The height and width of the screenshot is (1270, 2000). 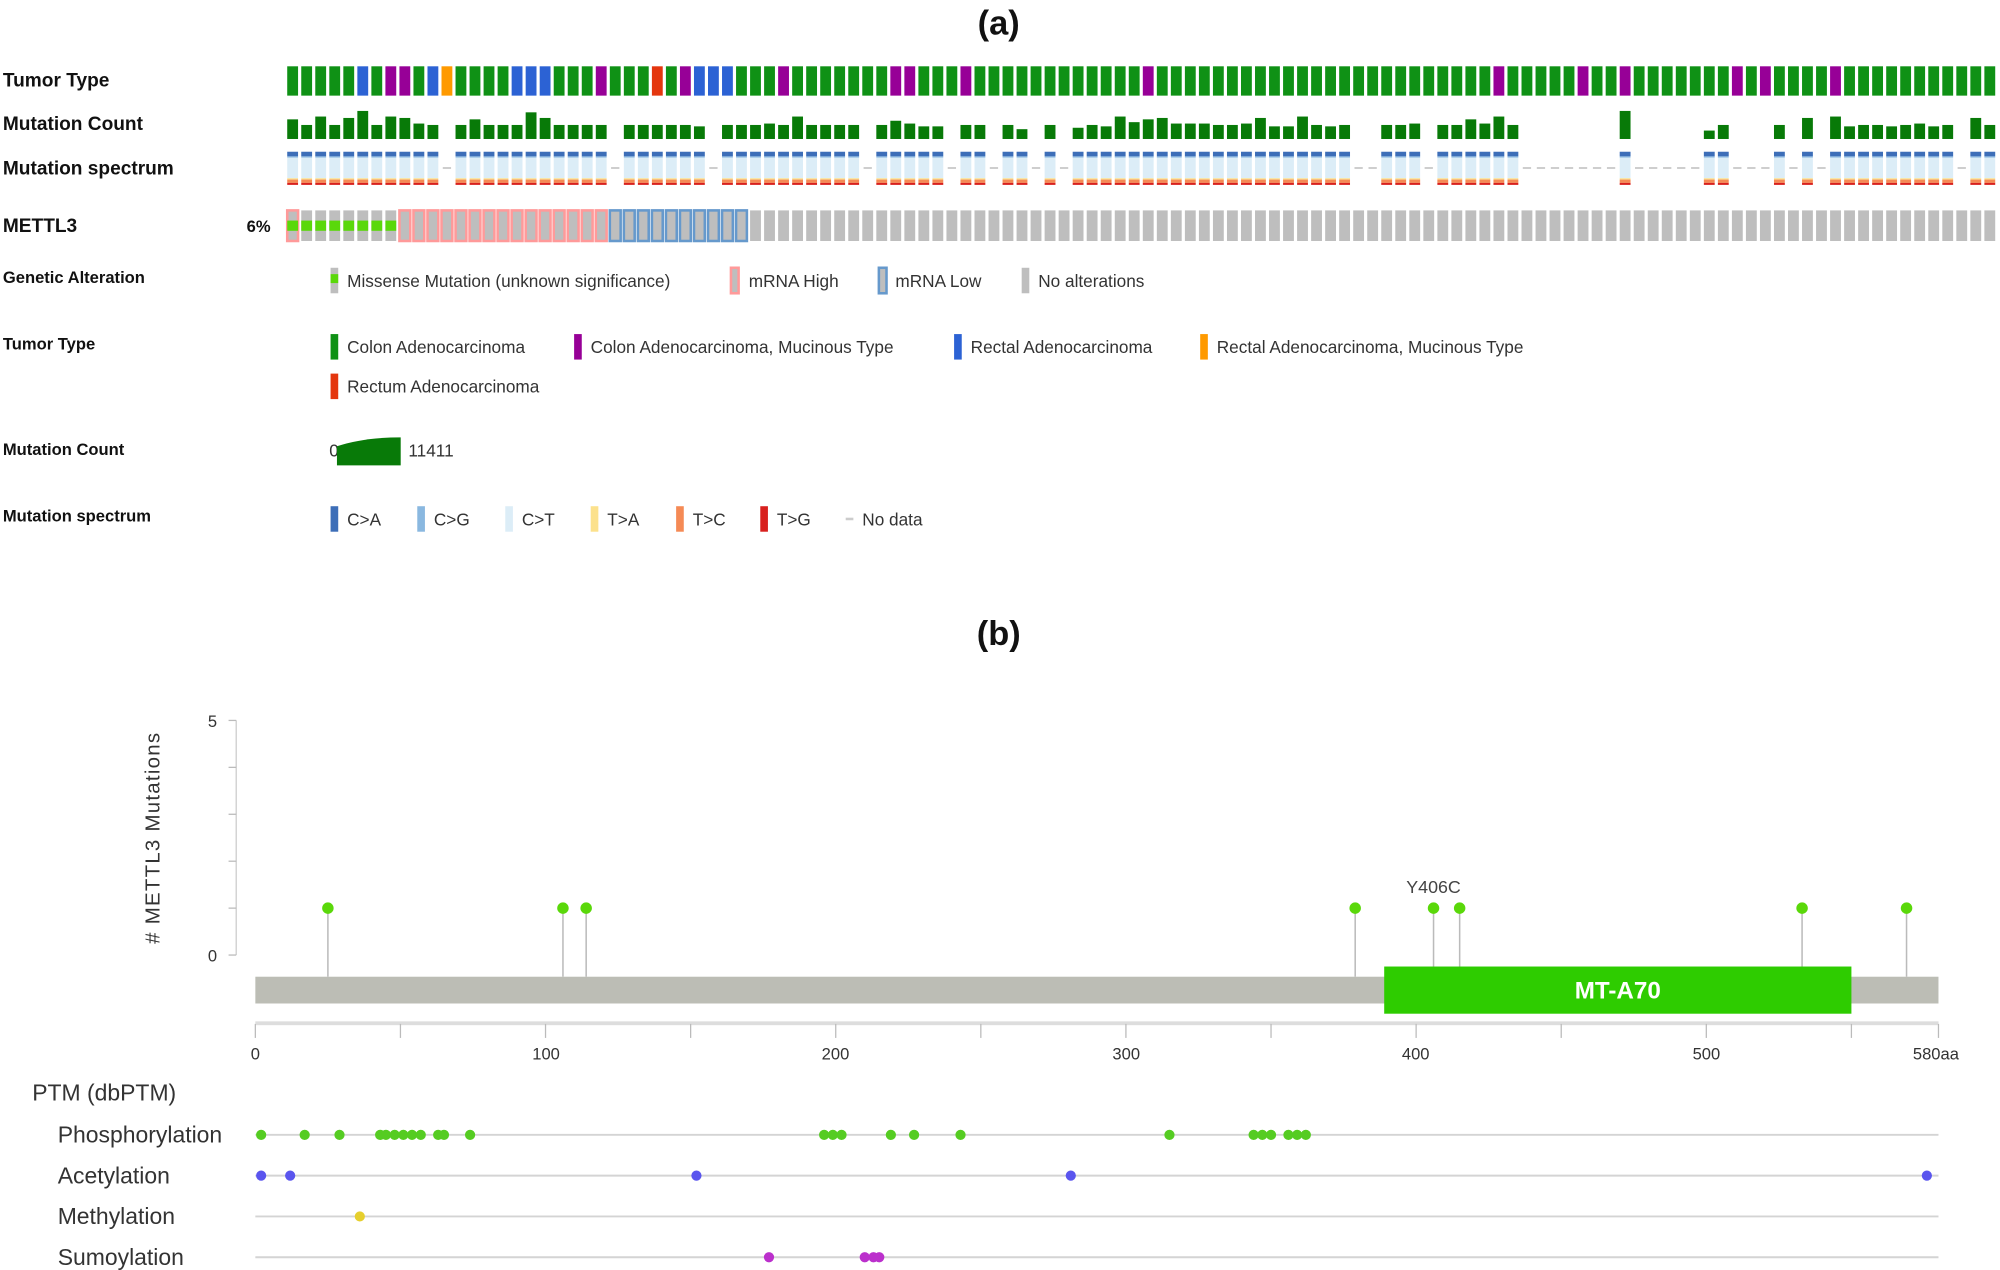 I want to click on x-axis: 0 100 200 300 400 500 580aa, so click(x=1105, y=1054).